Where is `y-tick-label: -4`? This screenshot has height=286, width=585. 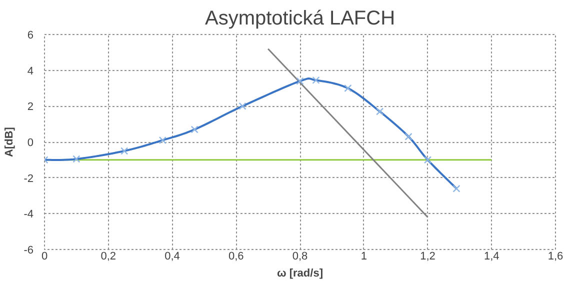
y-tick-label: -4 is located at coordinates (29, 214).